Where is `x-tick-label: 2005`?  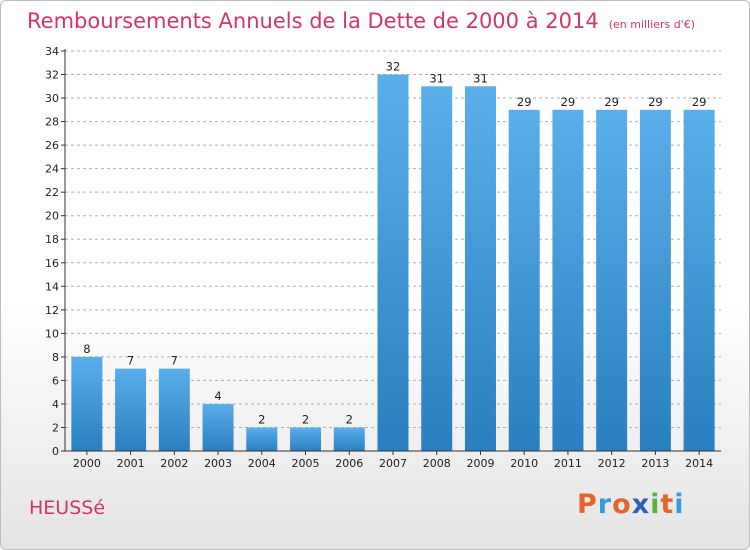 x-tick-label: 2005 is located at coordinates (306, 463).